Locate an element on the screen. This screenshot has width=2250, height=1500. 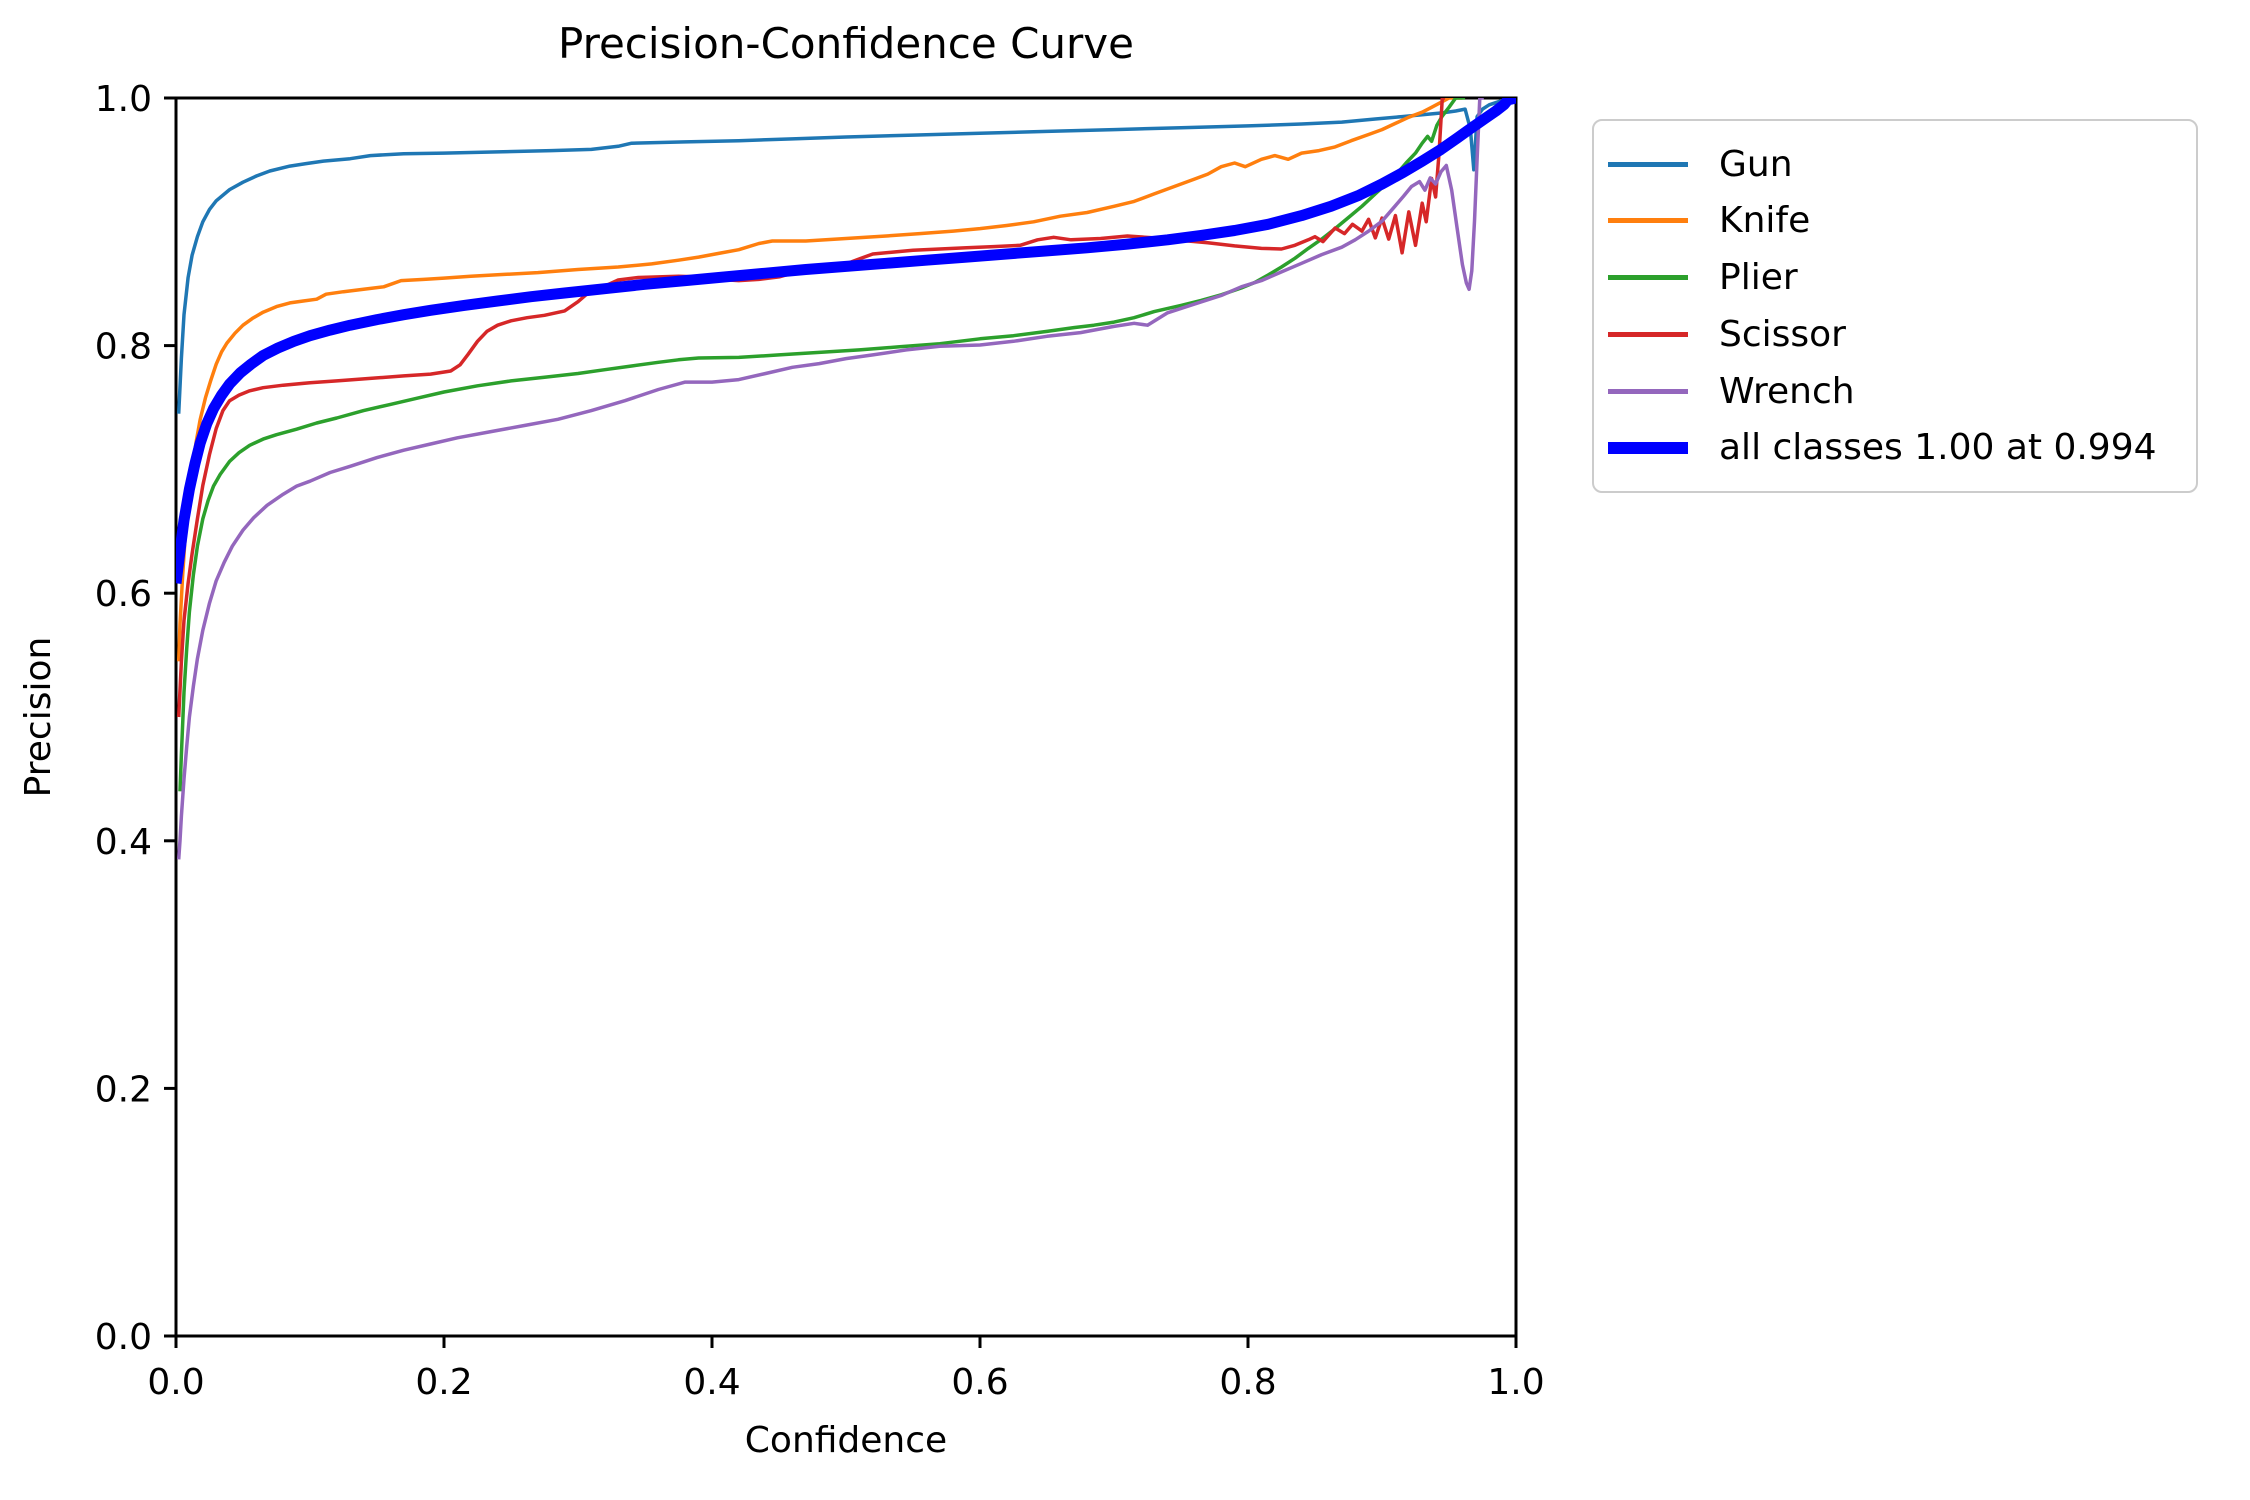
x-tick-label: 0.8 is located at coordinates (1247, 1382).